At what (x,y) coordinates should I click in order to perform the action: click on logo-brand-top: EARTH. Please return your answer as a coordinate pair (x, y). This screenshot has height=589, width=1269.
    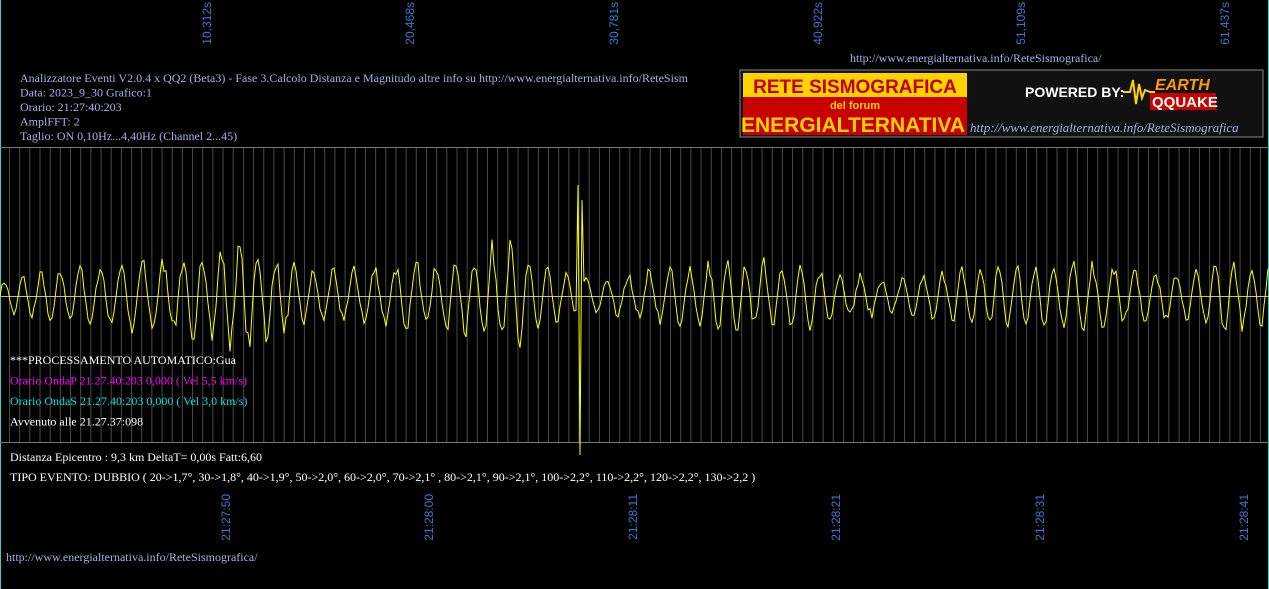
    Looking at the image, I should click on (1182, 85).